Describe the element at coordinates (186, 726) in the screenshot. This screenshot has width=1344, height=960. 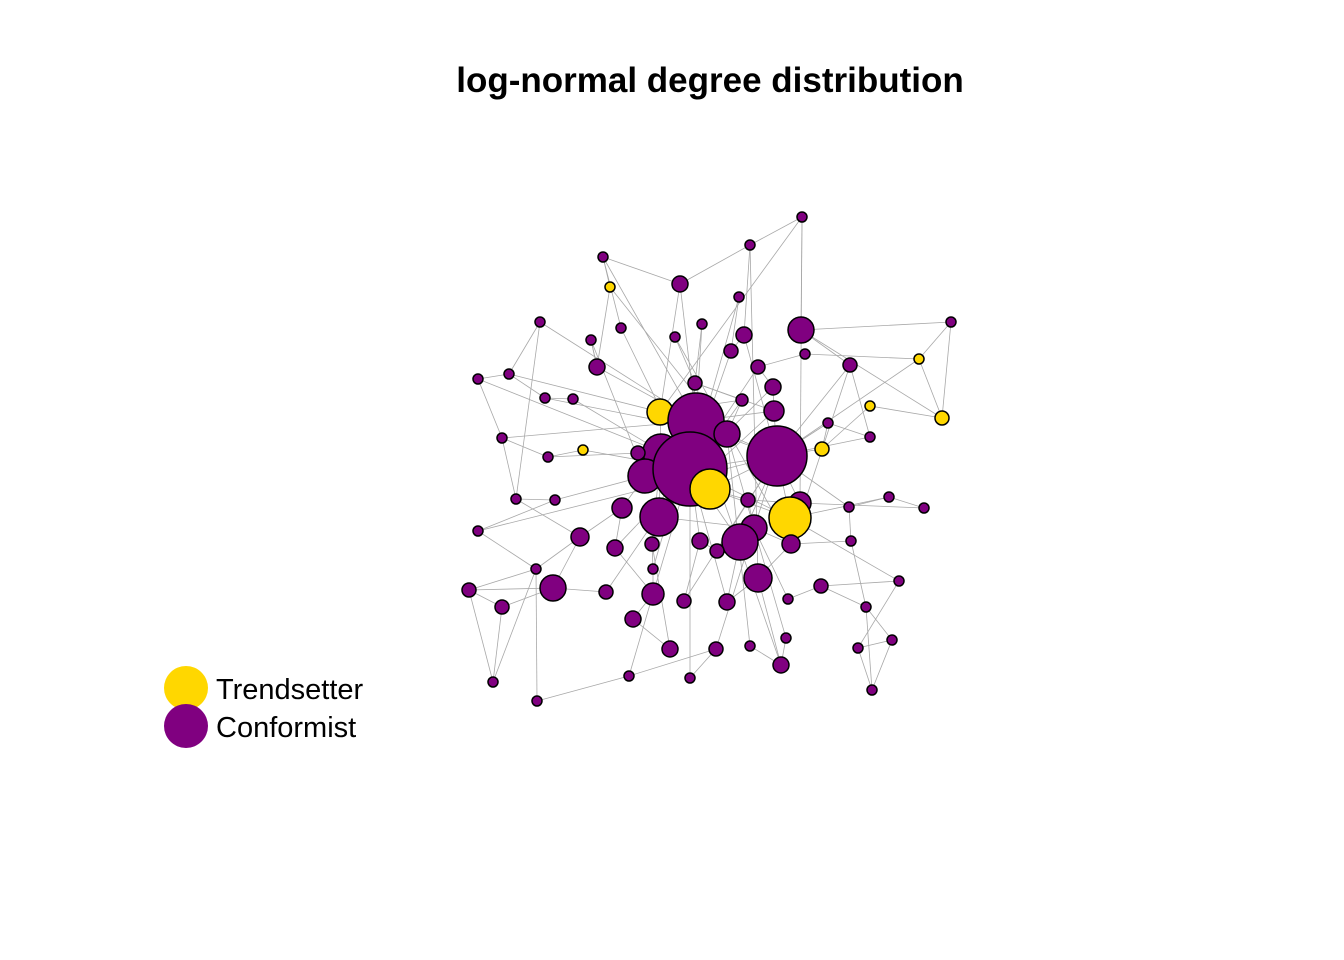
I see `legend-conformist-swatch` at that location.